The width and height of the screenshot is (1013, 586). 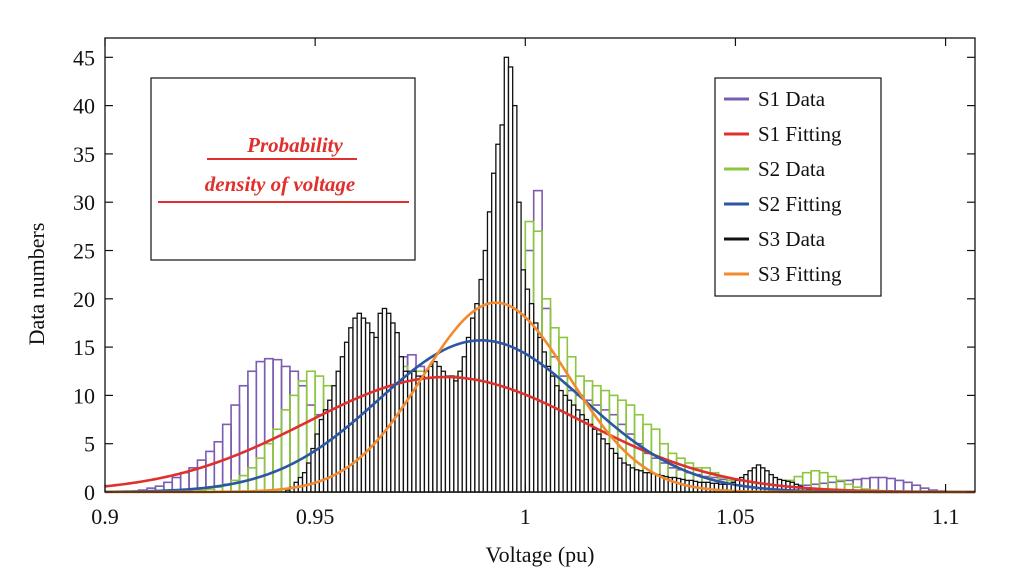 I want to click on x-tick-label: 1, so click(x=525, y=516).